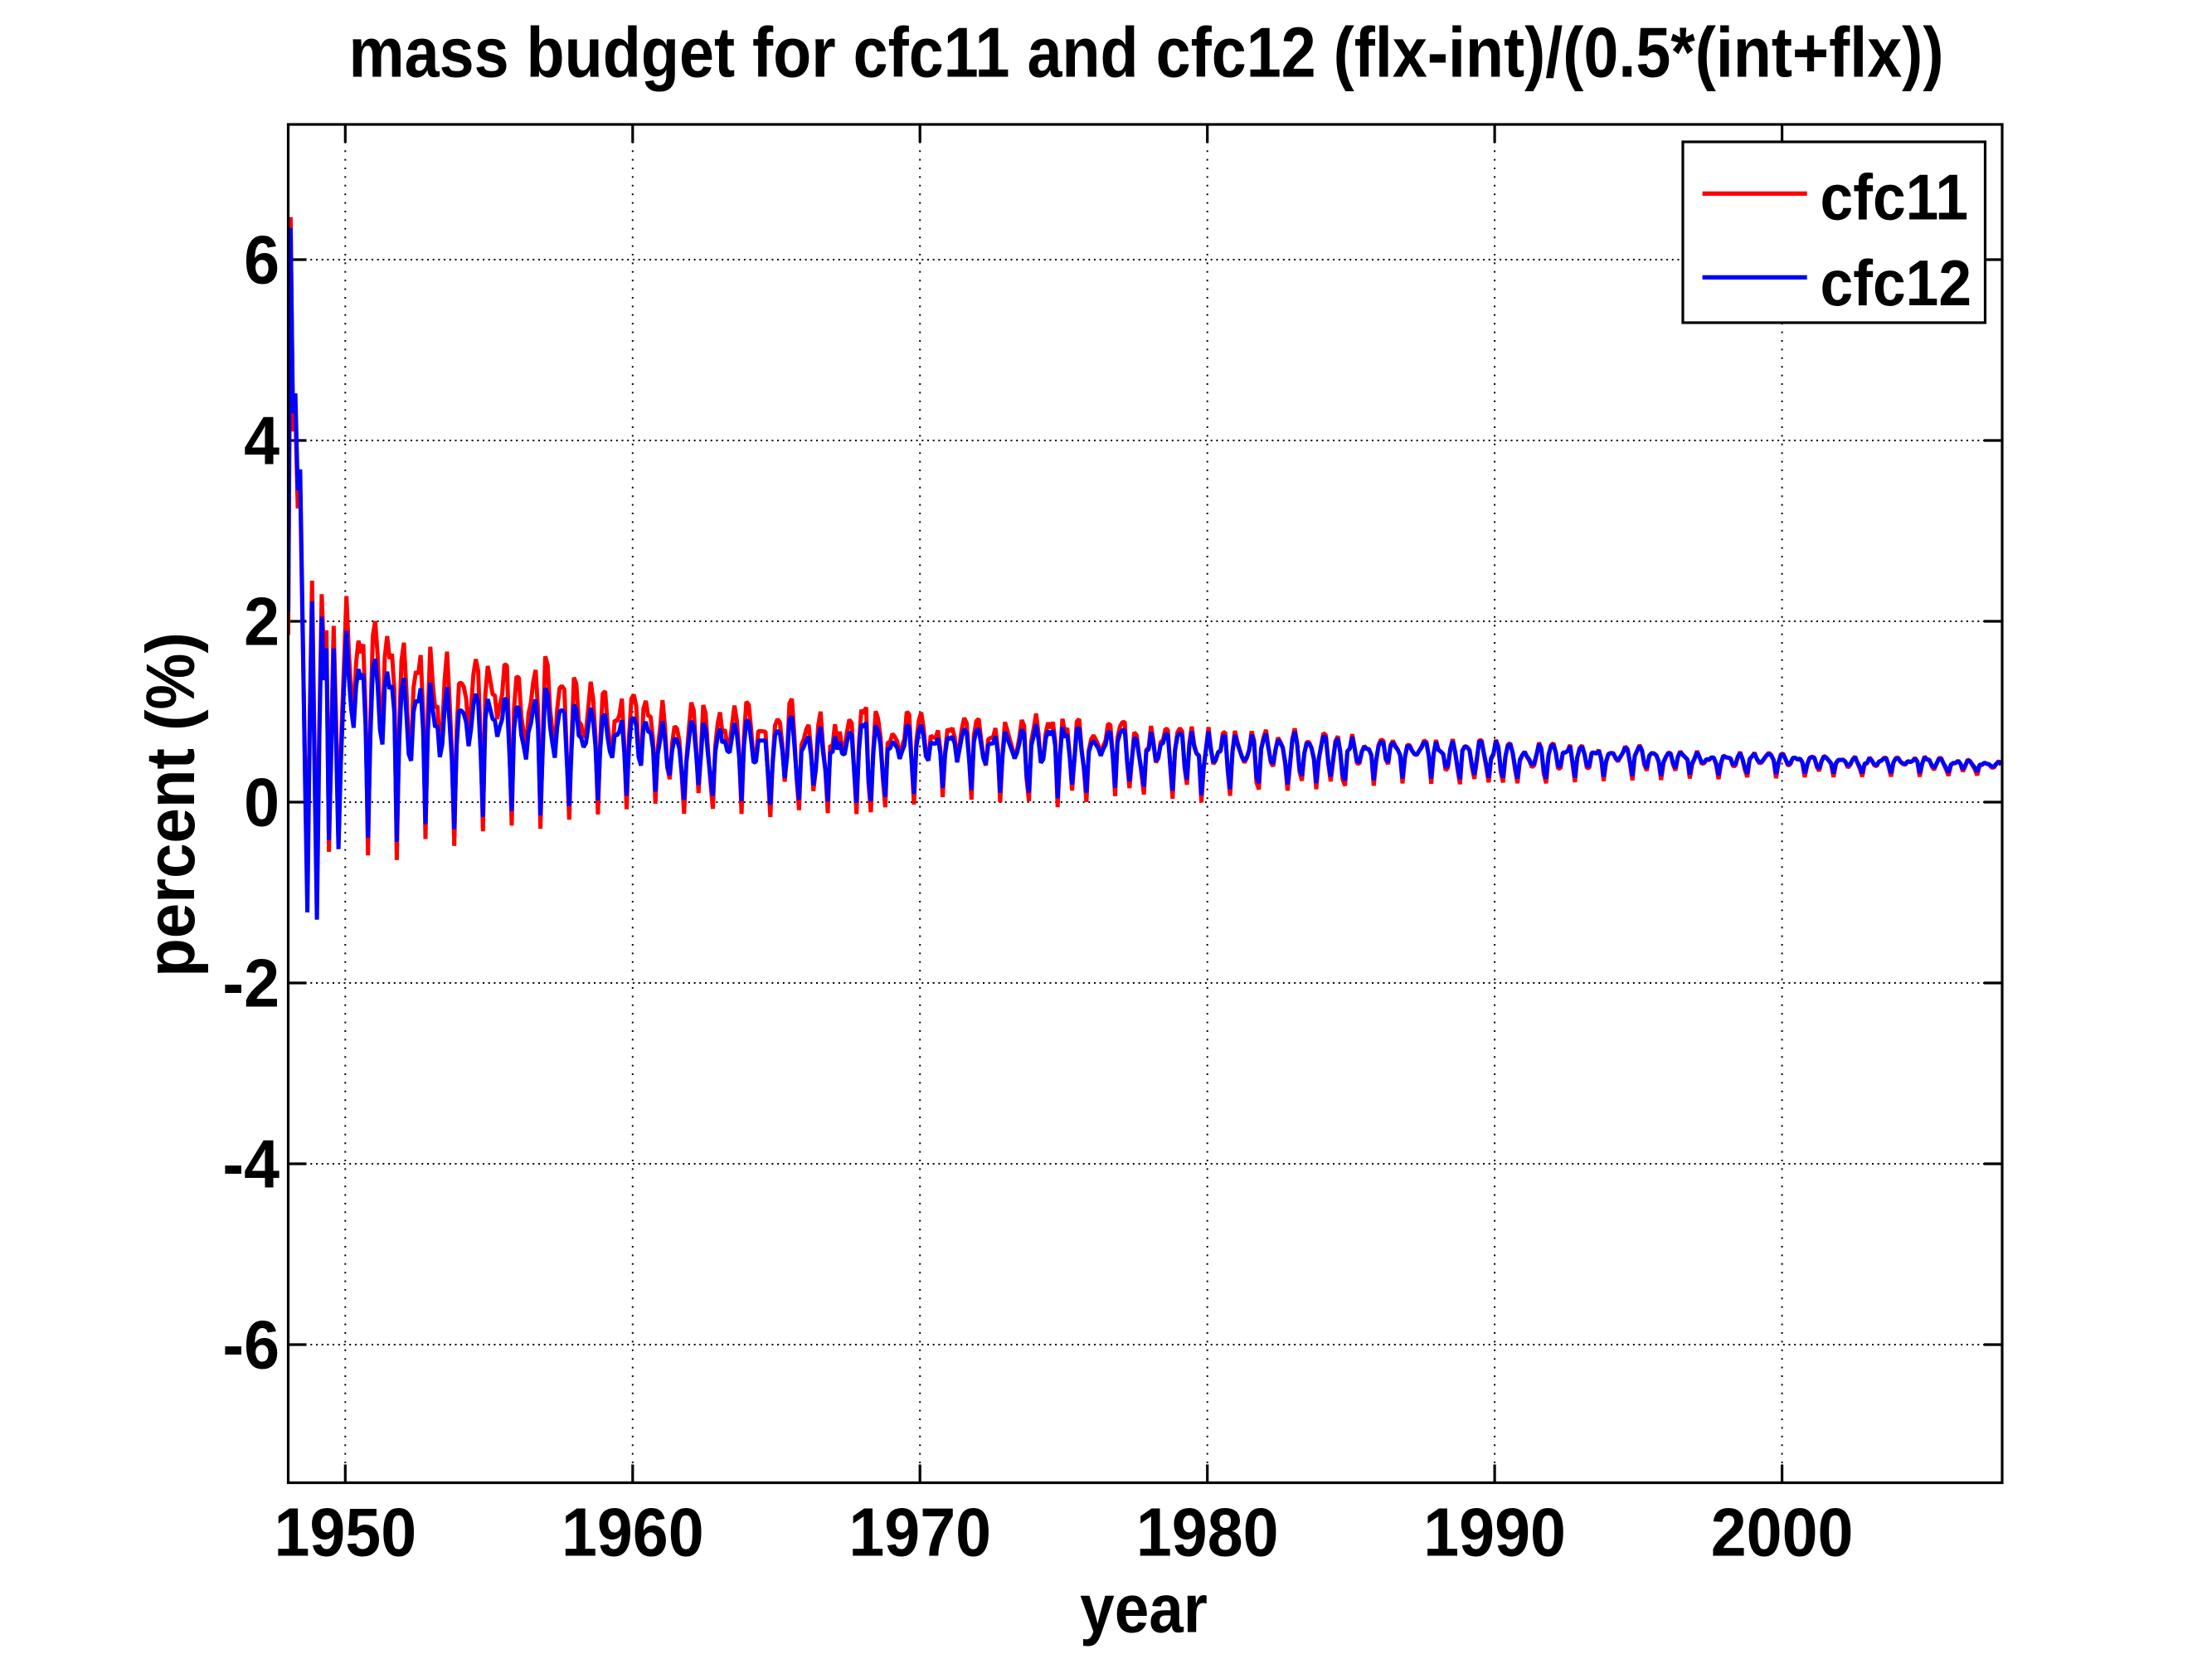  I want to click on svg-text: cfc12, so click(1897, 282).